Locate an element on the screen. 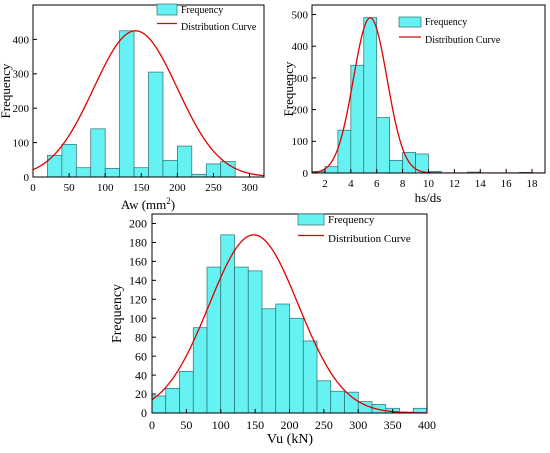 This screenshot has width=550, height=453. y-tick-label: 20 is located at coordinates (141, 394).